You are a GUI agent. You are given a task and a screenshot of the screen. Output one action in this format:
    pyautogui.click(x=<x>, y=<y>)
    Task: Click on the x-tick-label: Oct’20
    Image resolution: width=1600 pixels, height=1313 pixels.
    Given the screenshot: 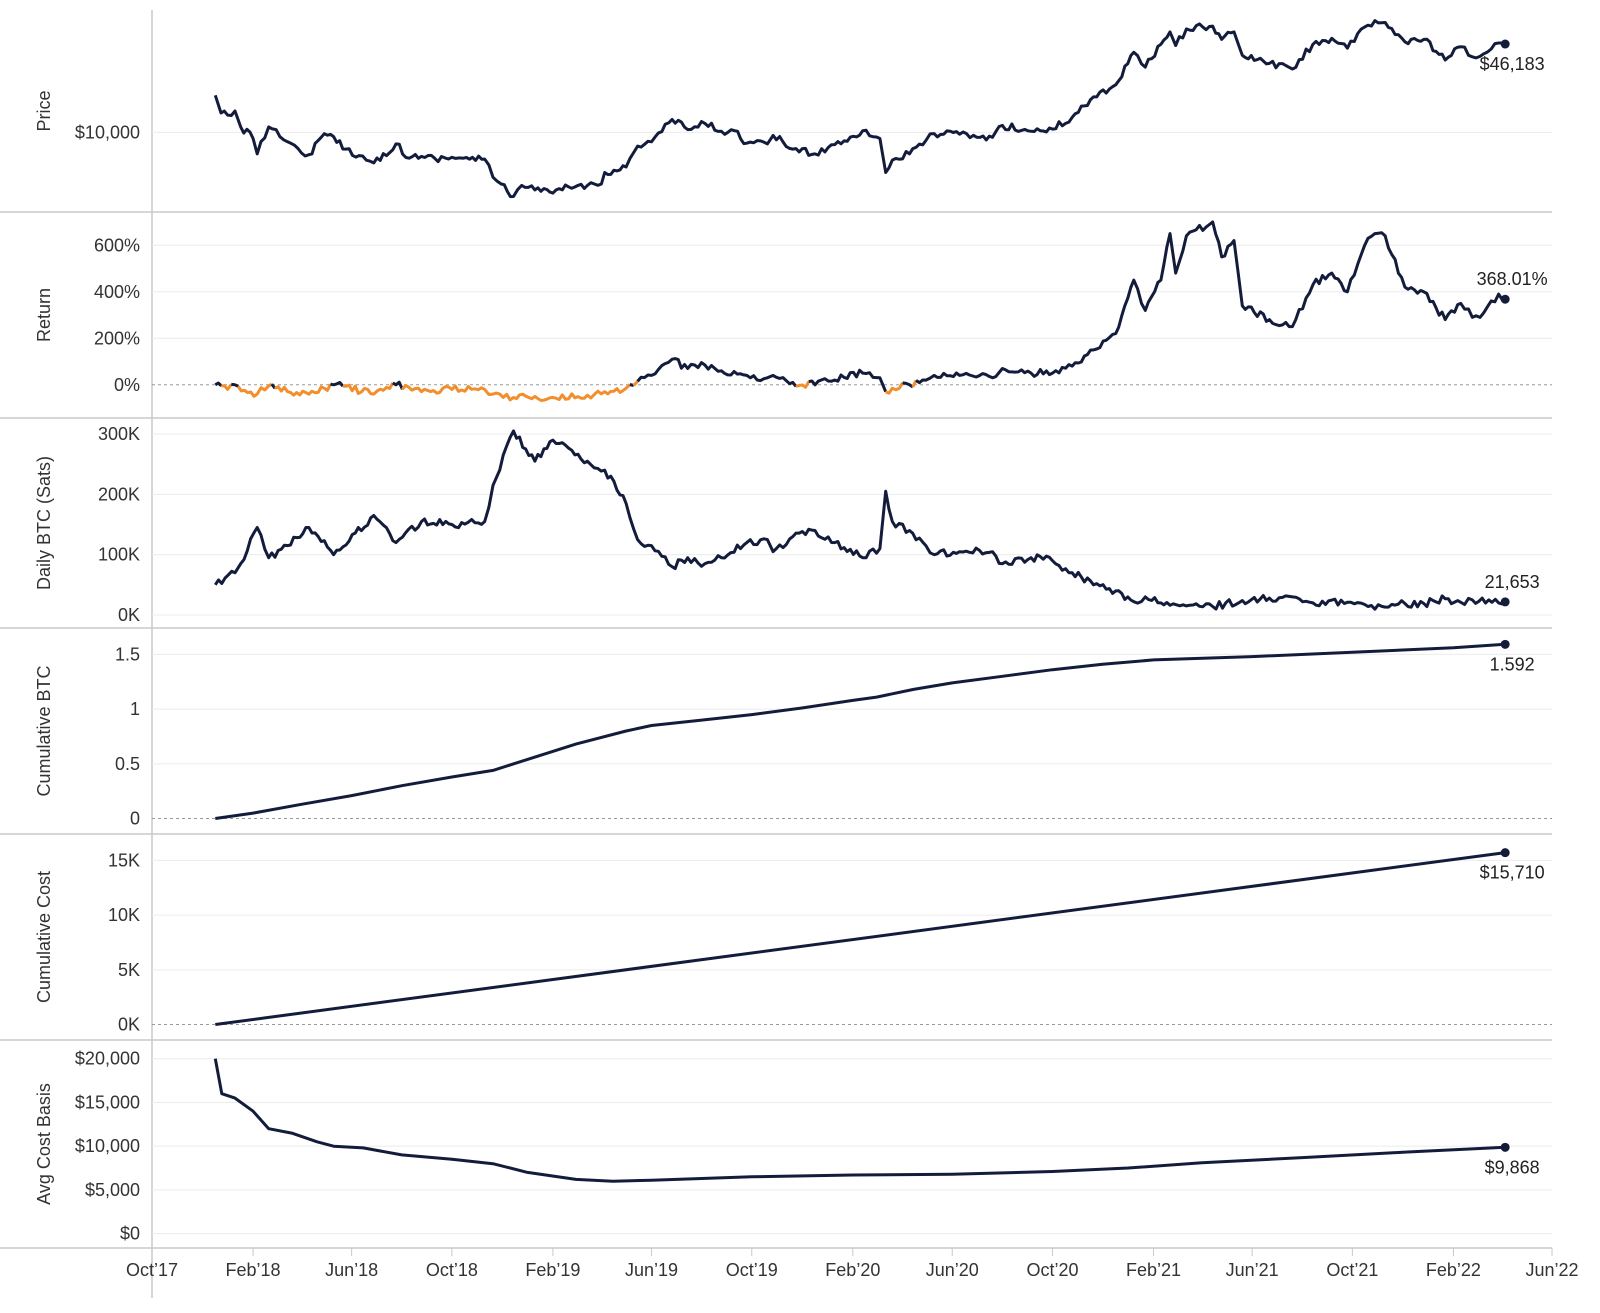 What is the action you would take?
    pyautogui.click(x=1052, y=1270)
    